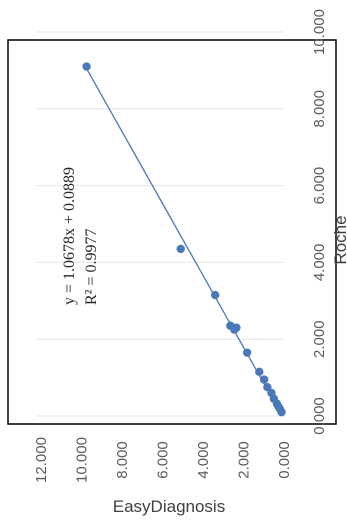  Describe the element at coordinates (69, 236) in the screenshot. I see `trendline-equation: y = 1.0678x + 0.0889` at that location.